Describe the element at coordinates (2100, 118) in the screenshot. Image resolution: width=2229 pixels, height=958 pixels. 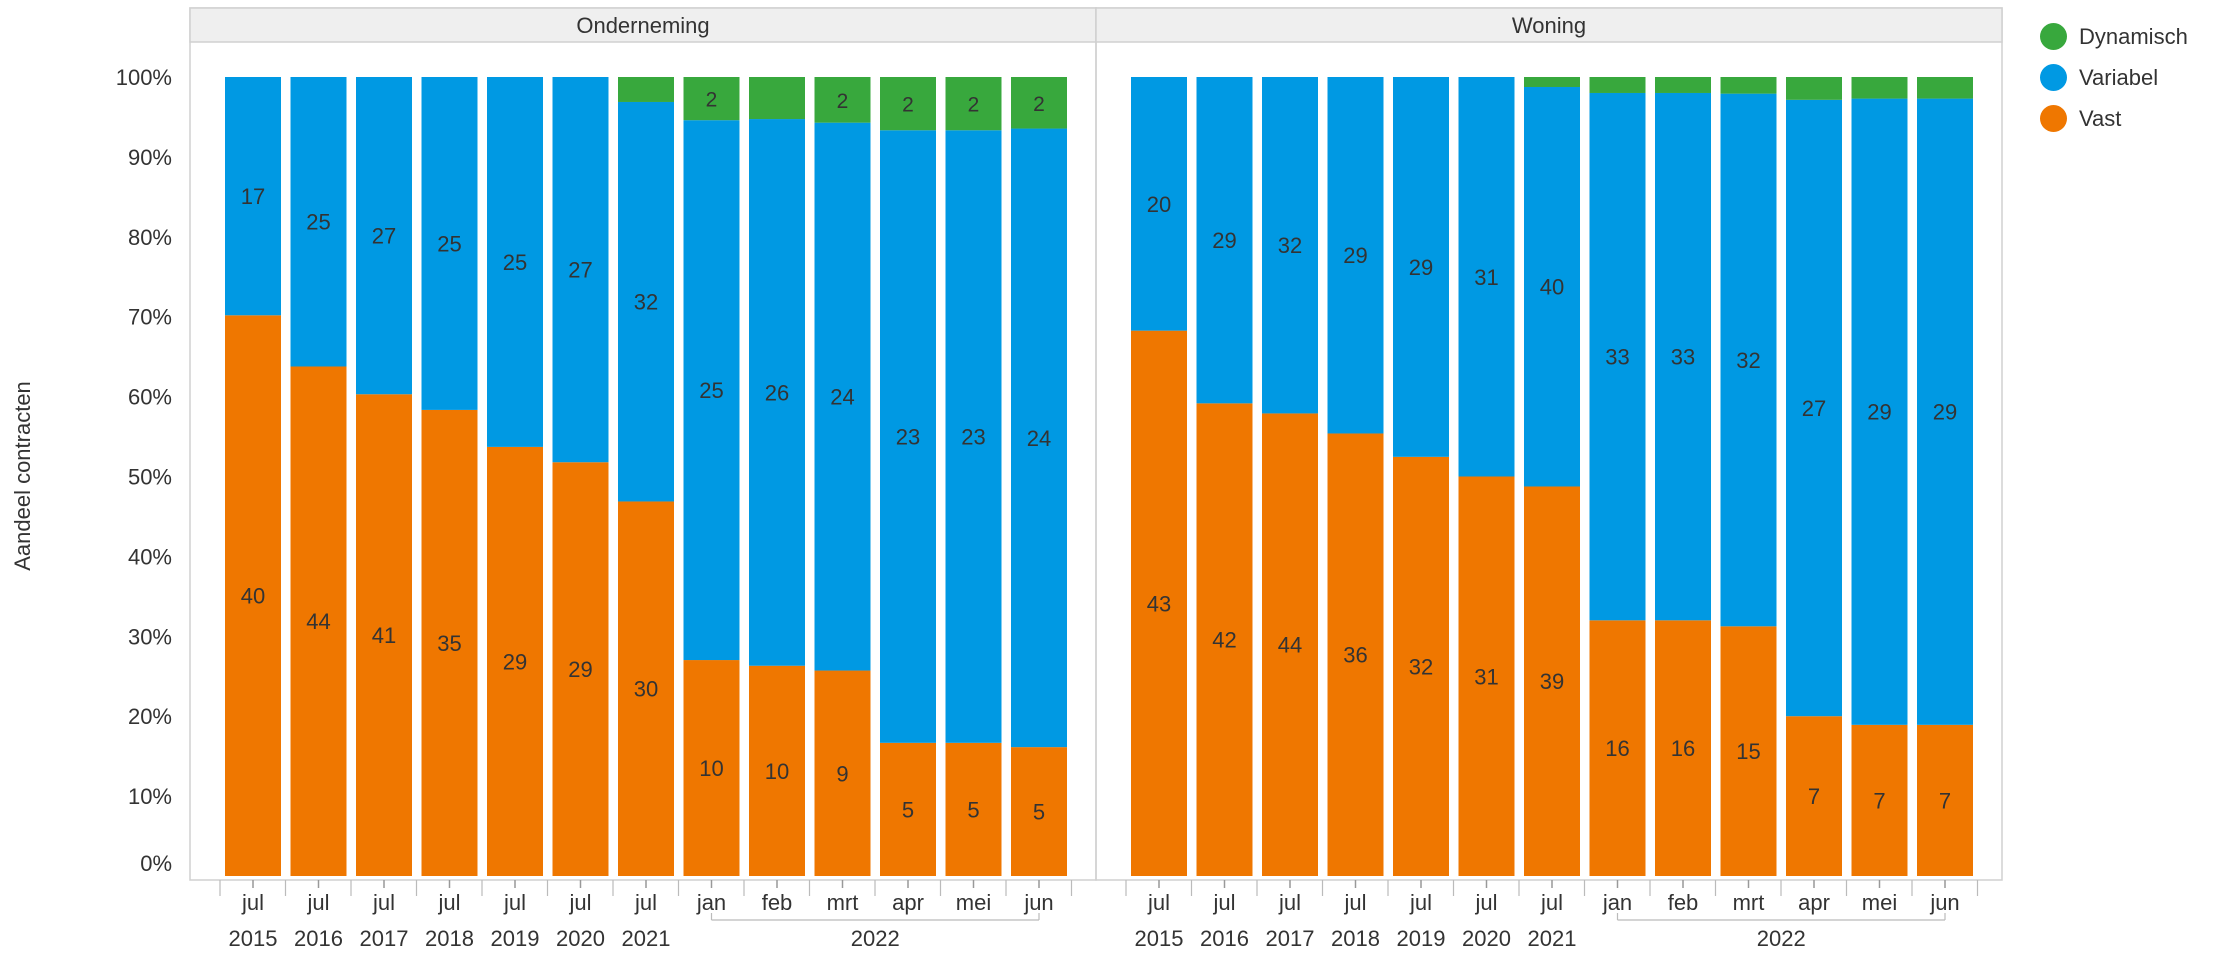
I see `legend-label-vast: Vast` at that location.